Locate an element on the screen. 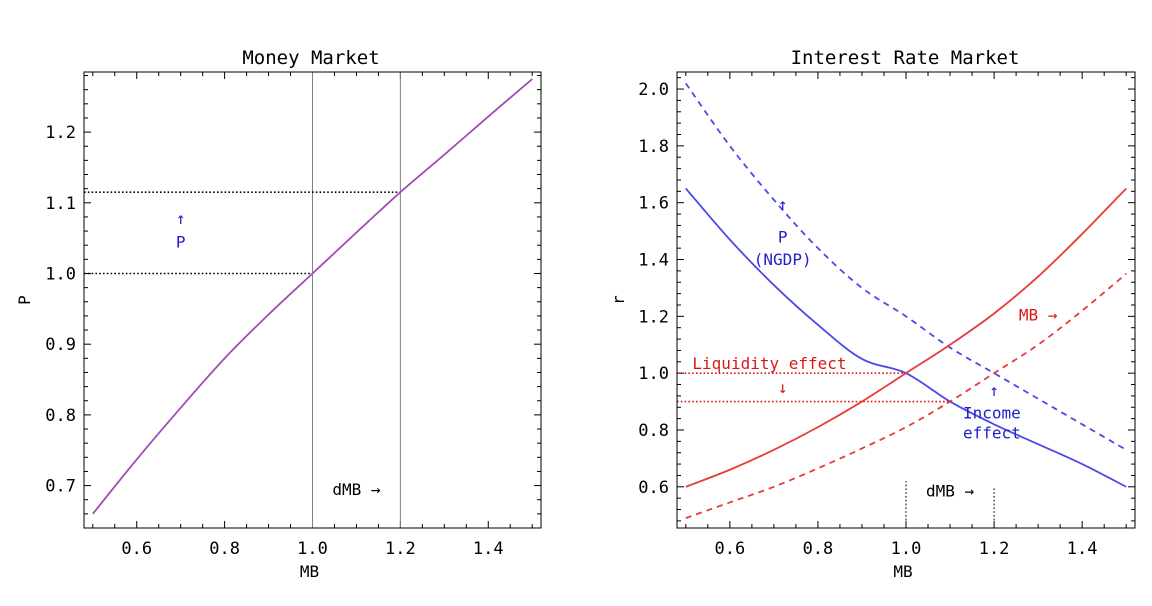 The image size is (1152, 606). chart1-ytick-label: 0.8 is located at coordinates (60, 416).